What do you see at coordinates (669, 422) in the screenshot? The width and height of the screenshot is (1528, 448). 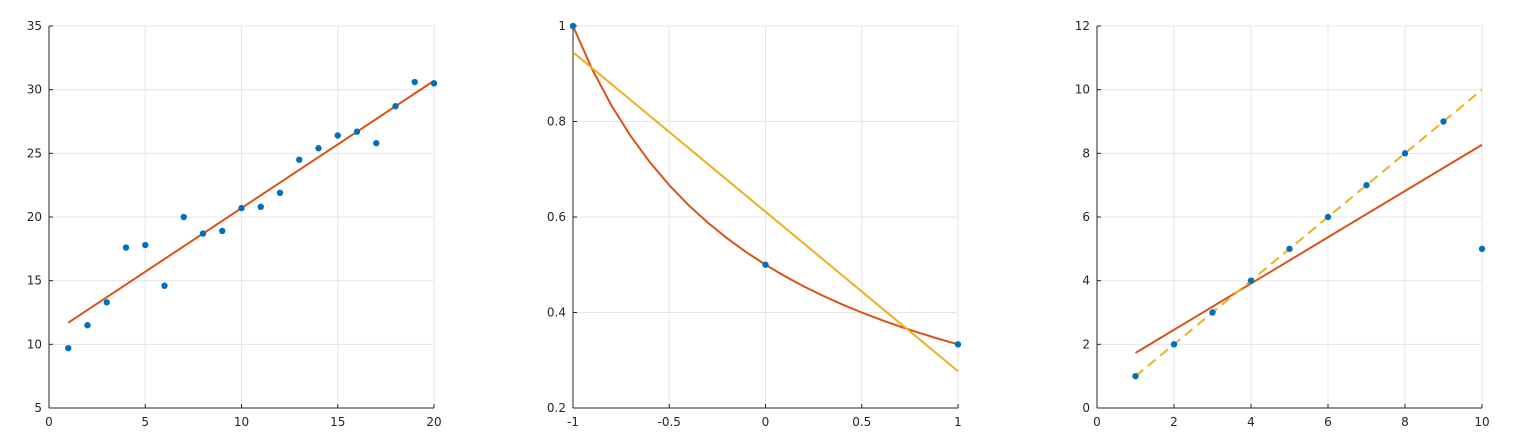 I see `x-tick-label: -0.5` at bounding box center [669, 422].